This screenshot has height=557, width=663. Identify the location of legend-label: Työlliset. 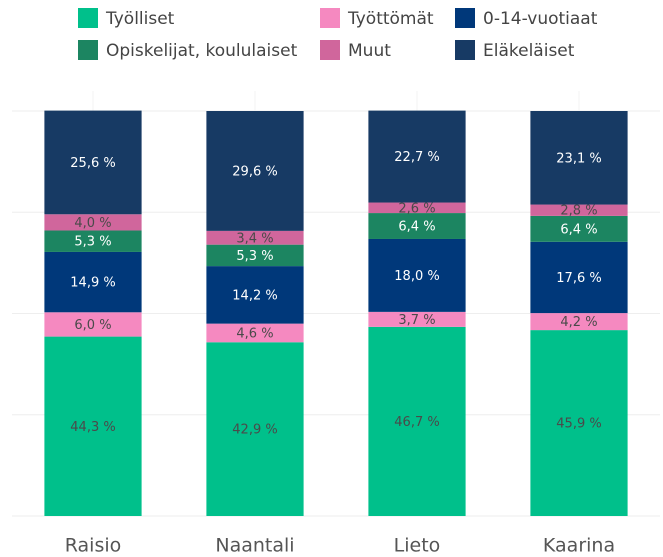
(140, 19).